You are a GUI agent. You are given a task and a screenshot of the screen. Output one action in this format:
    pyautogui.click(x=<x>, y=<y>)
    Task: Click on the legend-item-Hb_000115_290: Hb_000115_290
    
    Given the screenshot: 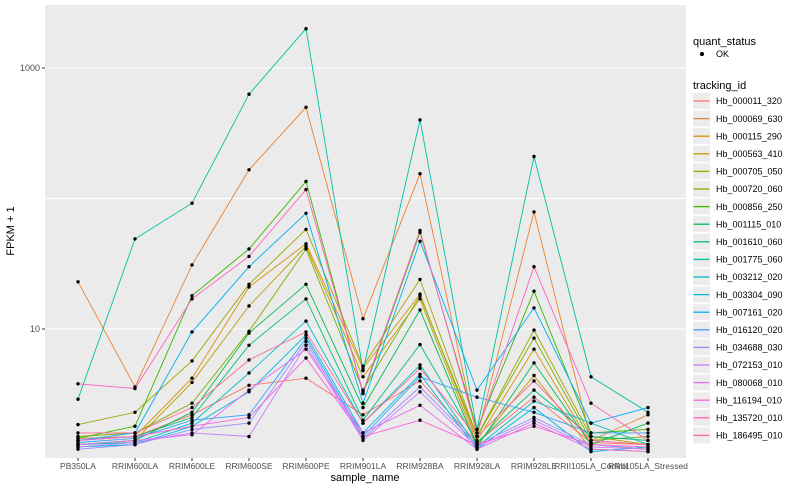 What is the action you would take?
    pyautogui.click(x=737, y=136)
    